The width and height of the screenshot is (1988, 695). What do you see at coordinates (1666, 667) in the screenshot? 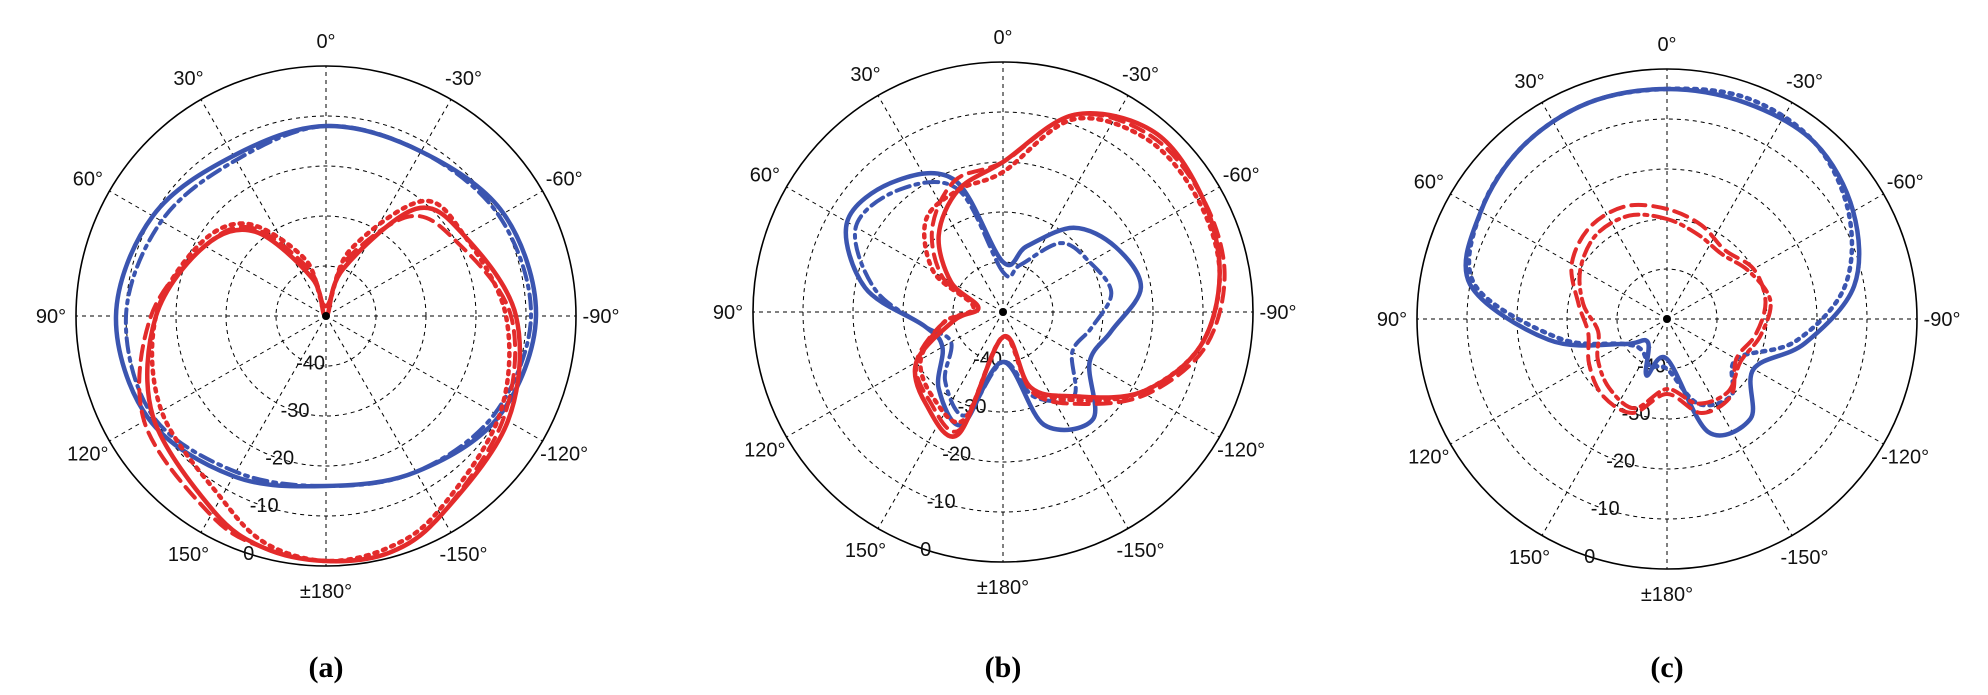
I see `panel-label: (c)` at bounding box center [1666, 667].